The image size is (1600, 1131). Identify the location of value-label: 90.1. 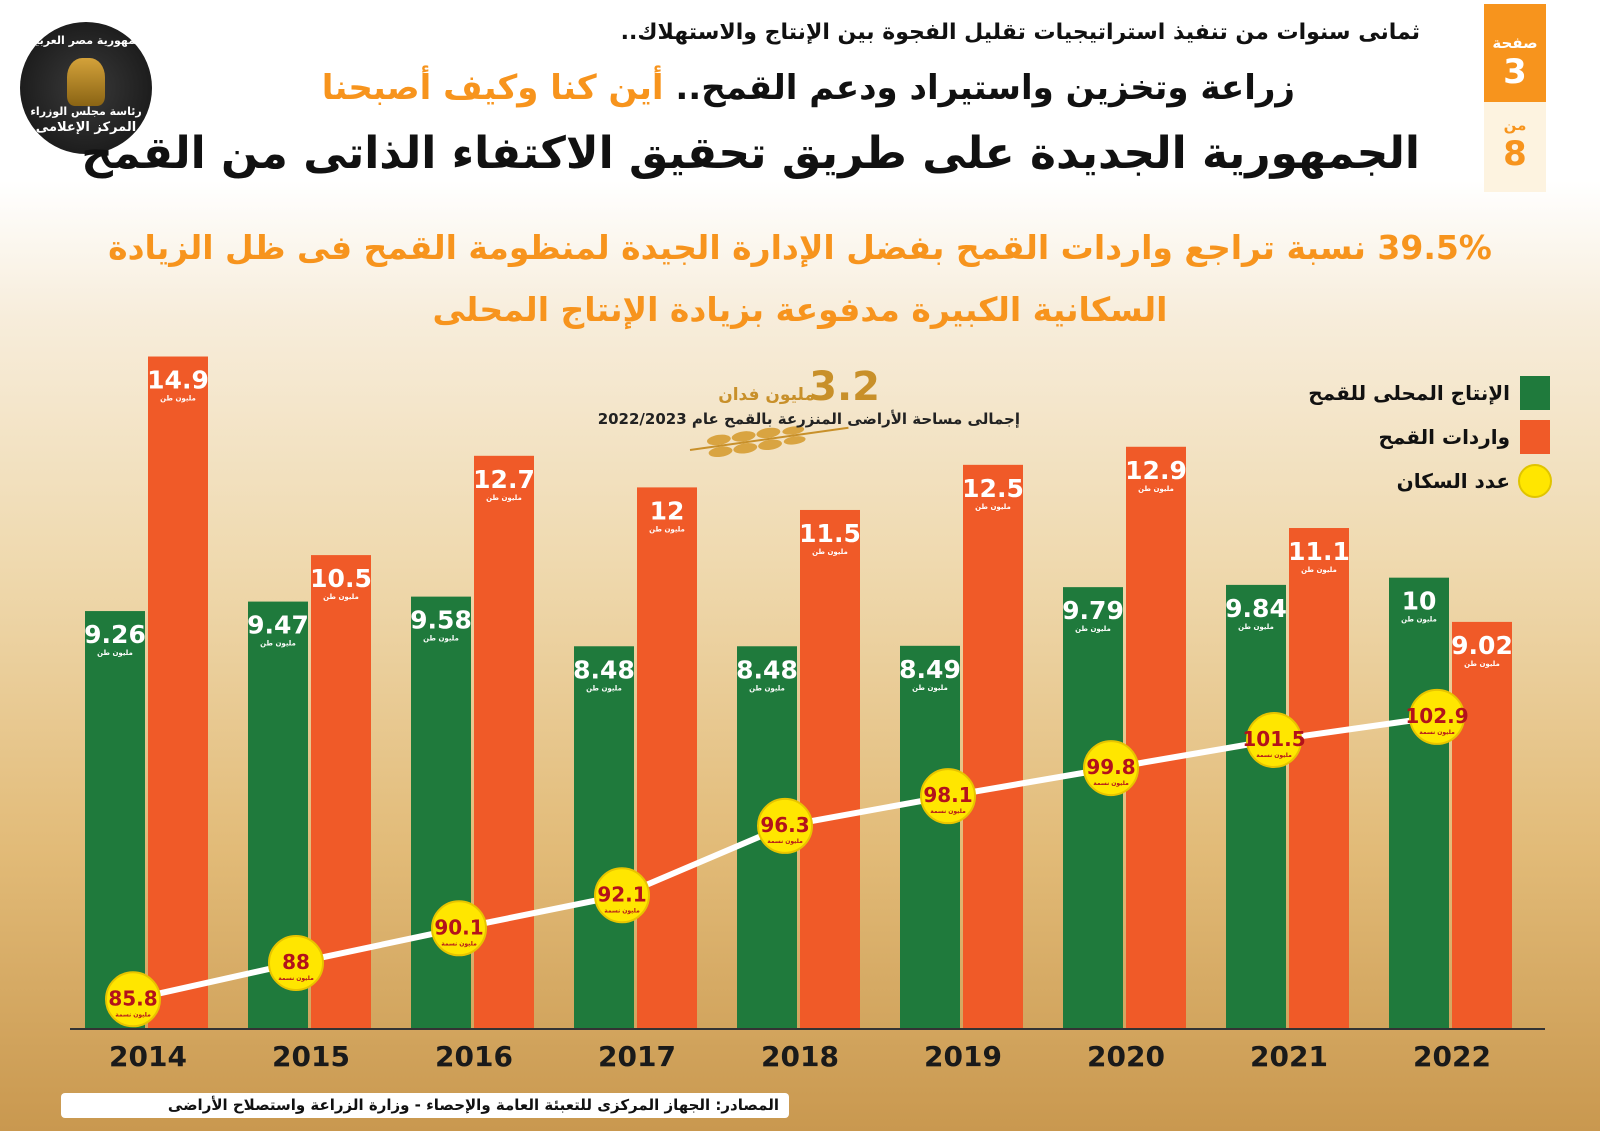
(458, 927).